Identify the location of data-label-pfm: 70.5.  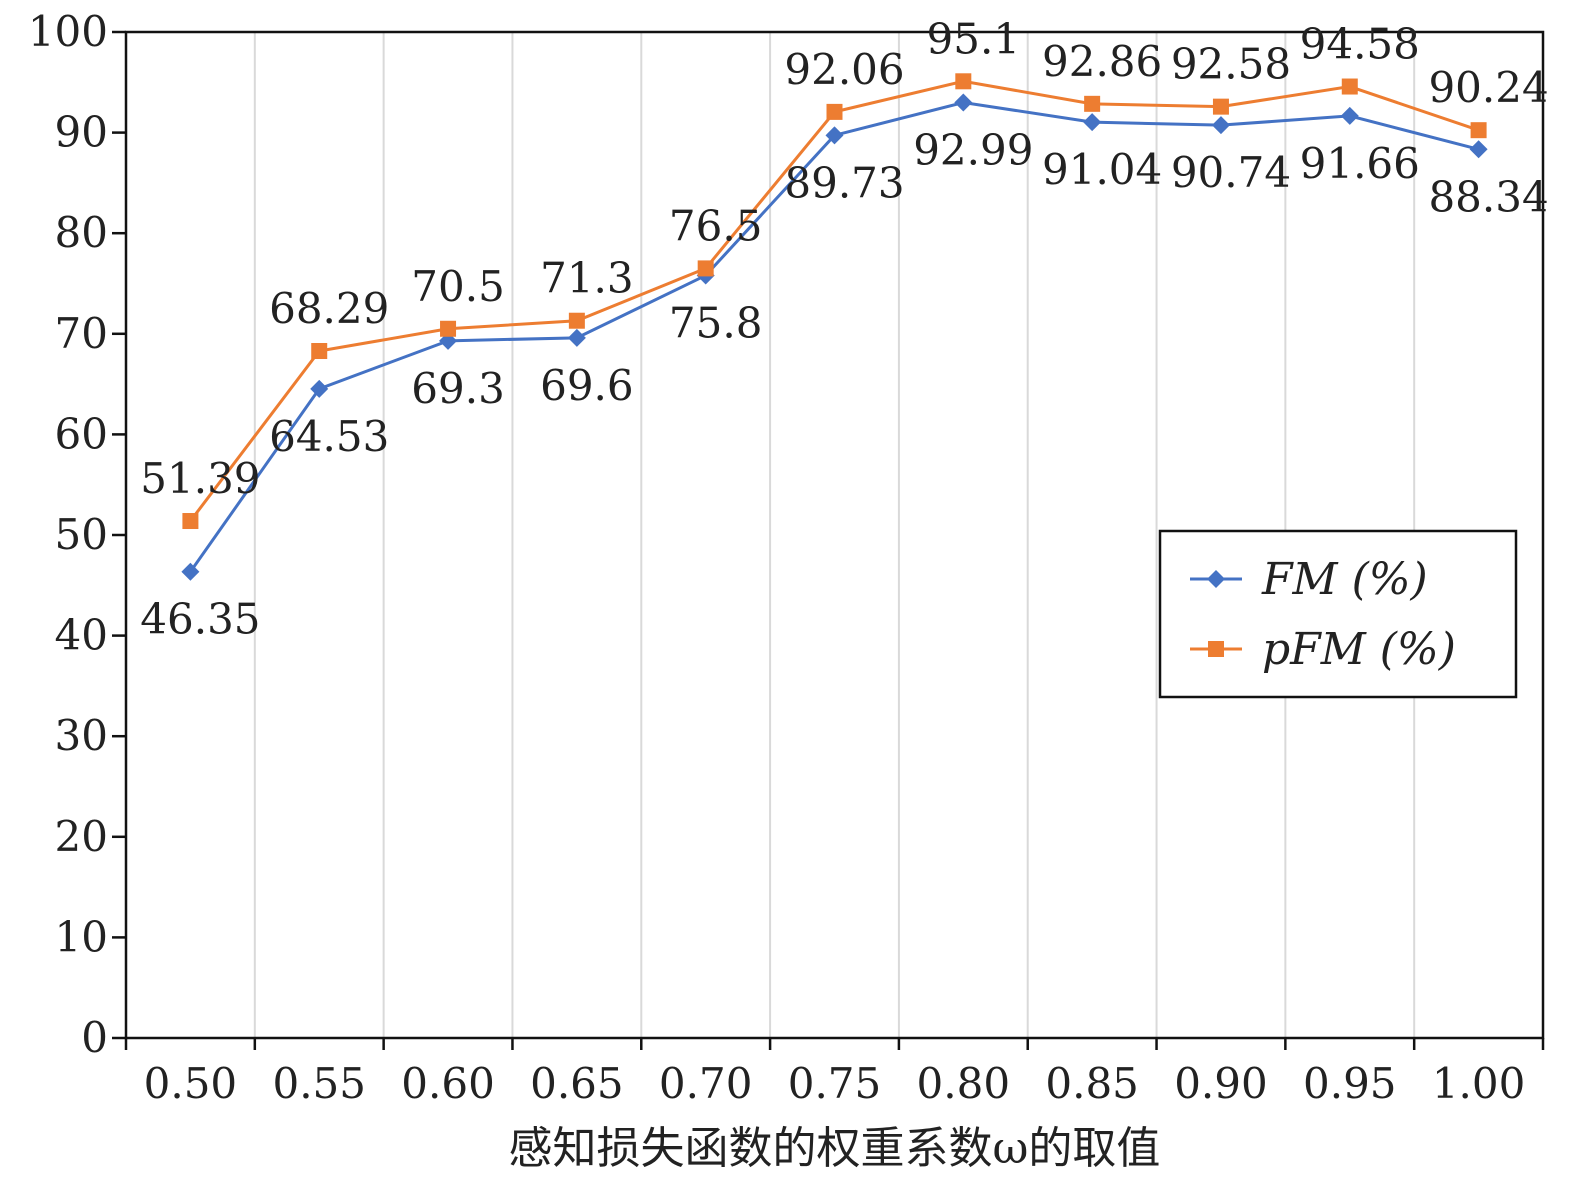
(458, 286).